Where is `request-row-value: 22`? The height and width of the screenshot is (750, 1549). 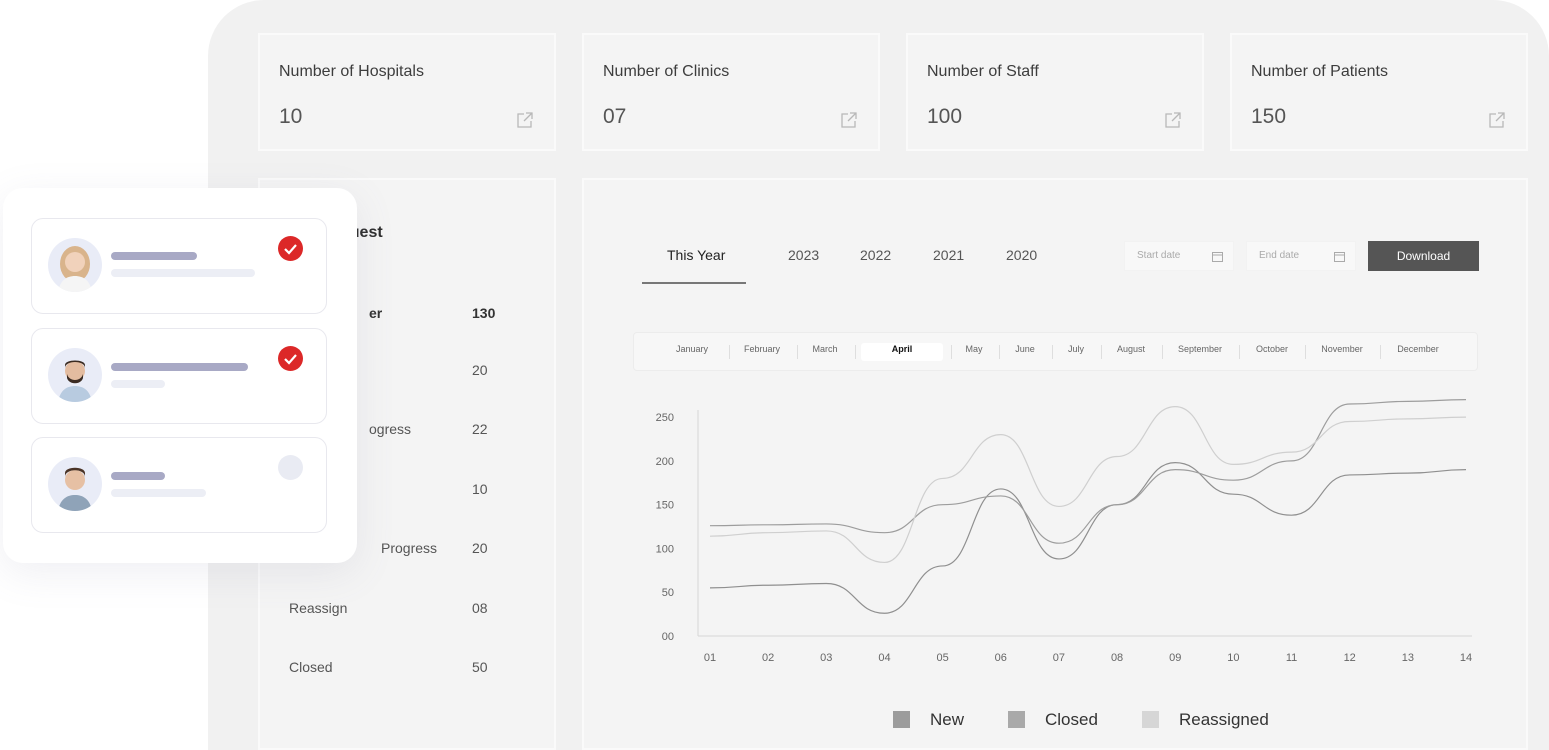 request-row-value: 22 is located at coordinates (480, 429).